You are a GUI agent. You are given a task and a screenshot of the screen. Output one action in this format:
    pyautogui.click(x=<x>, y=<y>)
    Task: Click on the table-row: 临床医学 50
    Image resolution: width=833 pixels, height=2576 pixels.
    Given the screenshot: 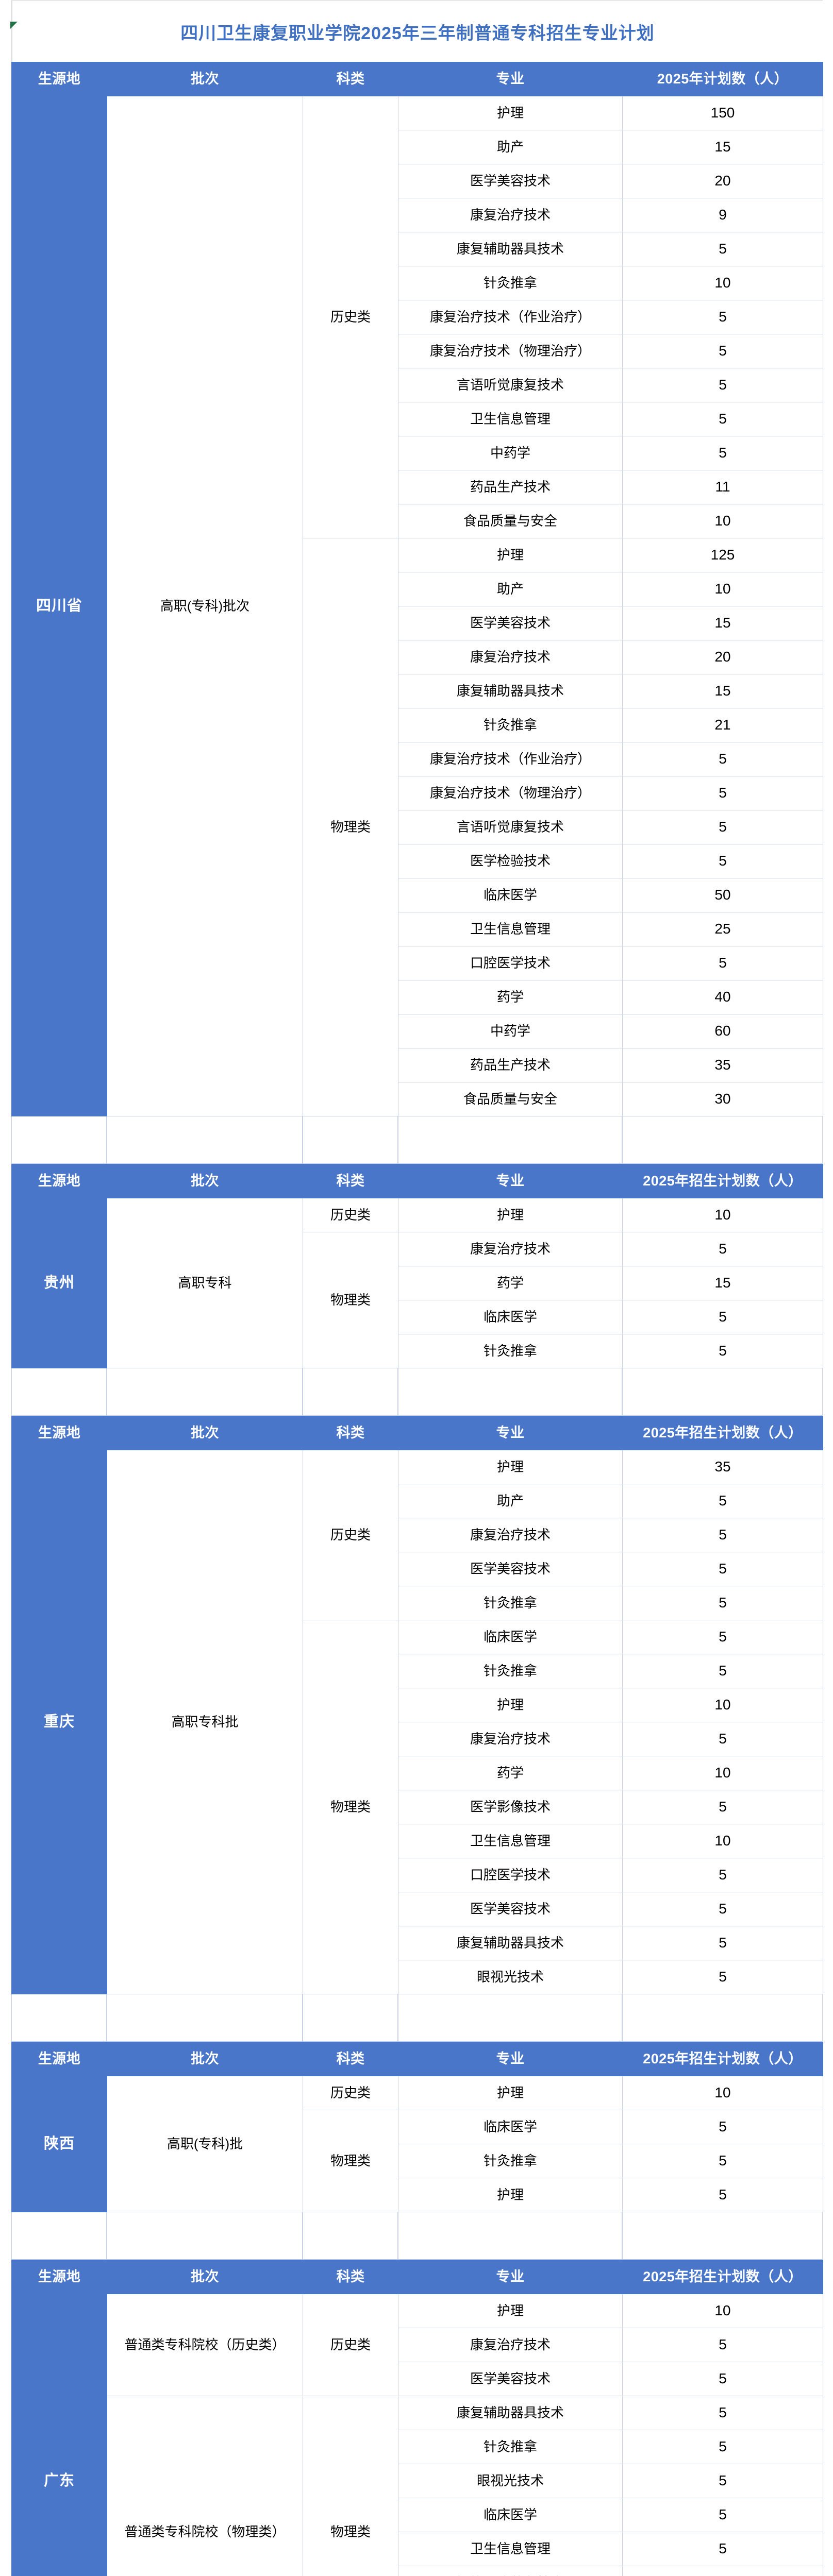 What is the action you would take?
    pyautogui.click(x=417, y=895)
    